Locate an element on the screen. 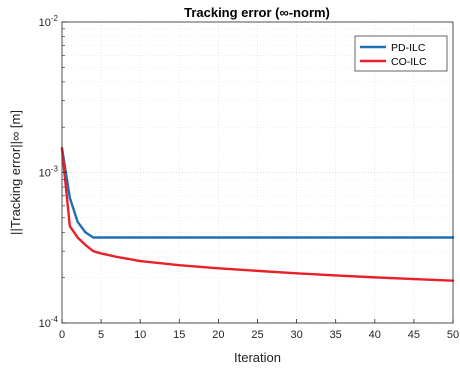 The width and height of the screenshot is (460, 371). x-tick-label: 25 is located at coordinates (257, 335).